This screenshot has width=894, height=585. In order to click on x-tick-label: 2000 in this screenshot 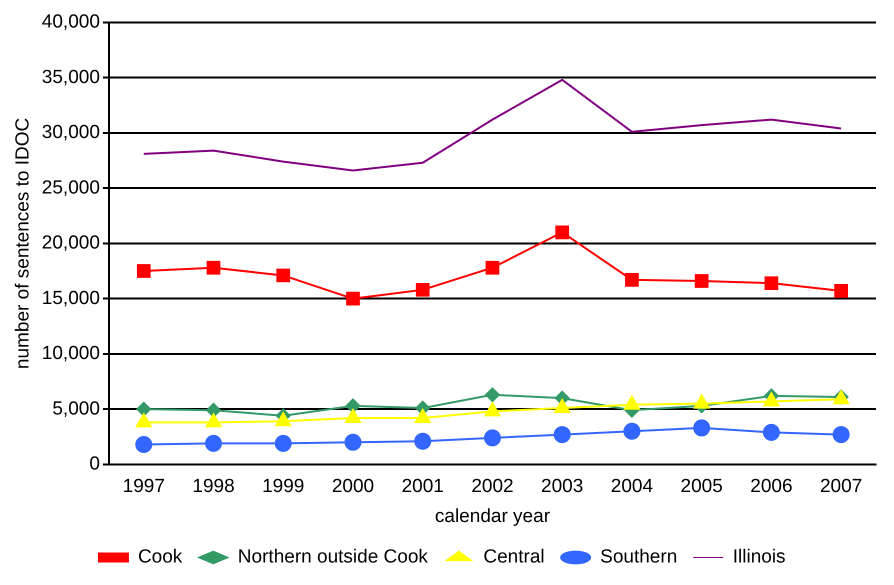, I will do `click(353, 487)`.